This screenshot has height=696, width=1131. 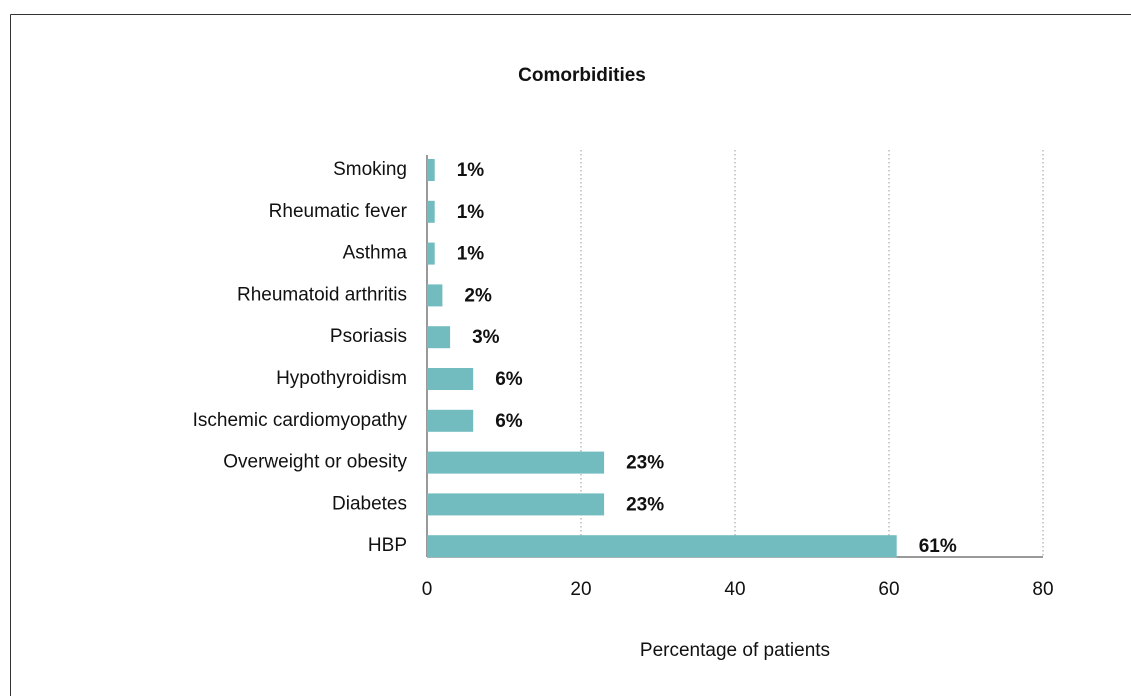 I want to click on y-tick-label: Ischemic cardiomyopathy, so click(x=300, y=420).